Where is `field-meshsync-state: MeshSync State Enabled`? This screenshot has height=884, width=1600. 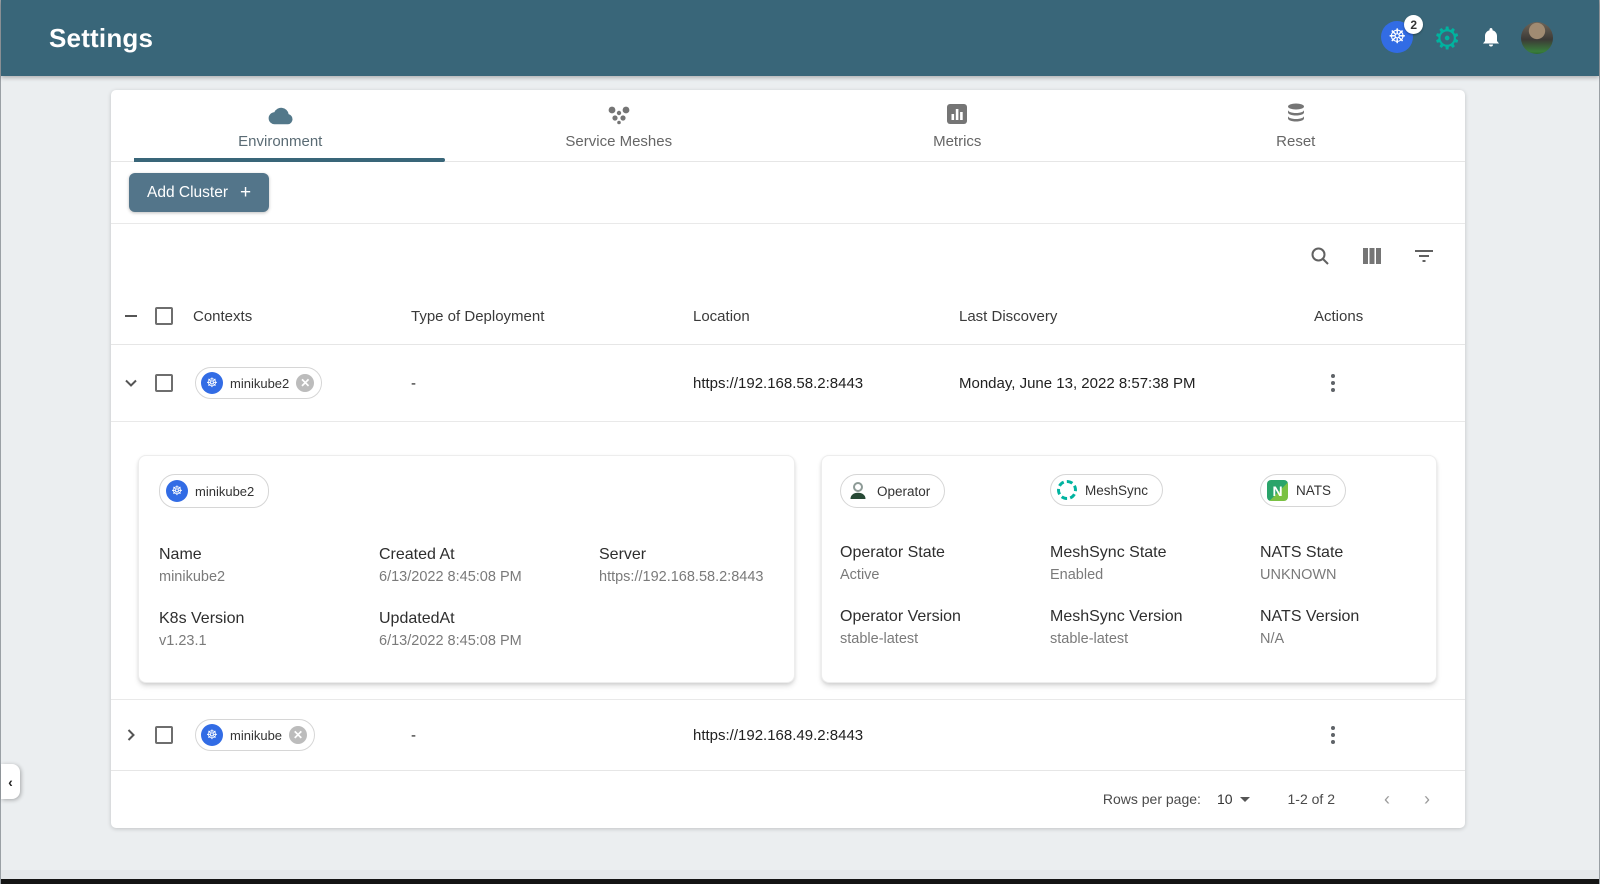
field-meshsync-state: MeshSync State Enabled is located at coordinates (1108, 563).